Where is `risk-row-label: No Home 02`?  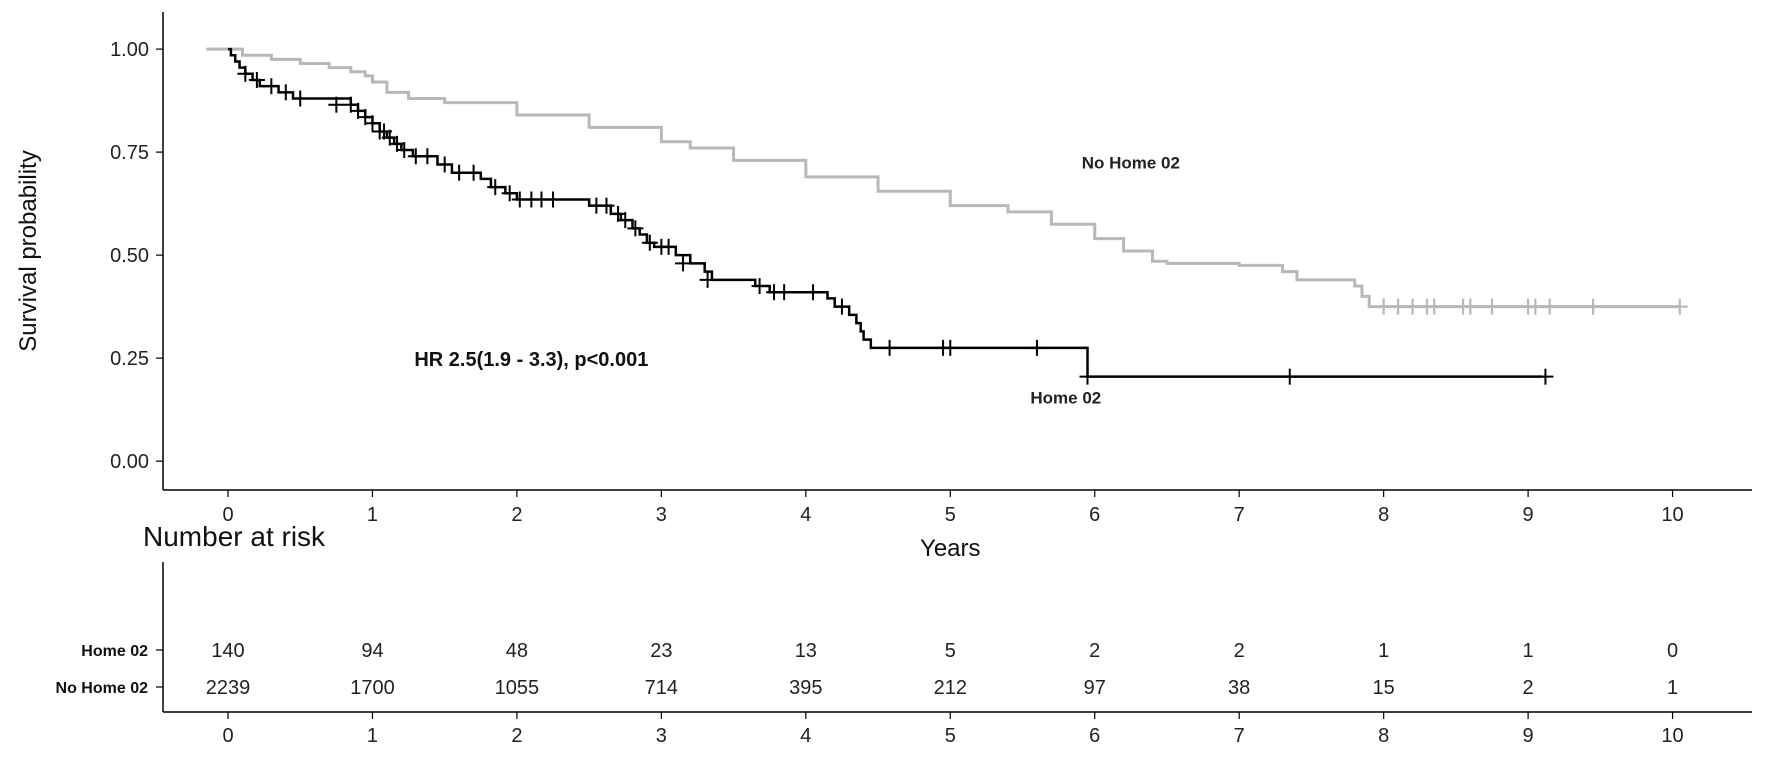
risk-row-label: No Home 02 is located at coordinates (102, 688).